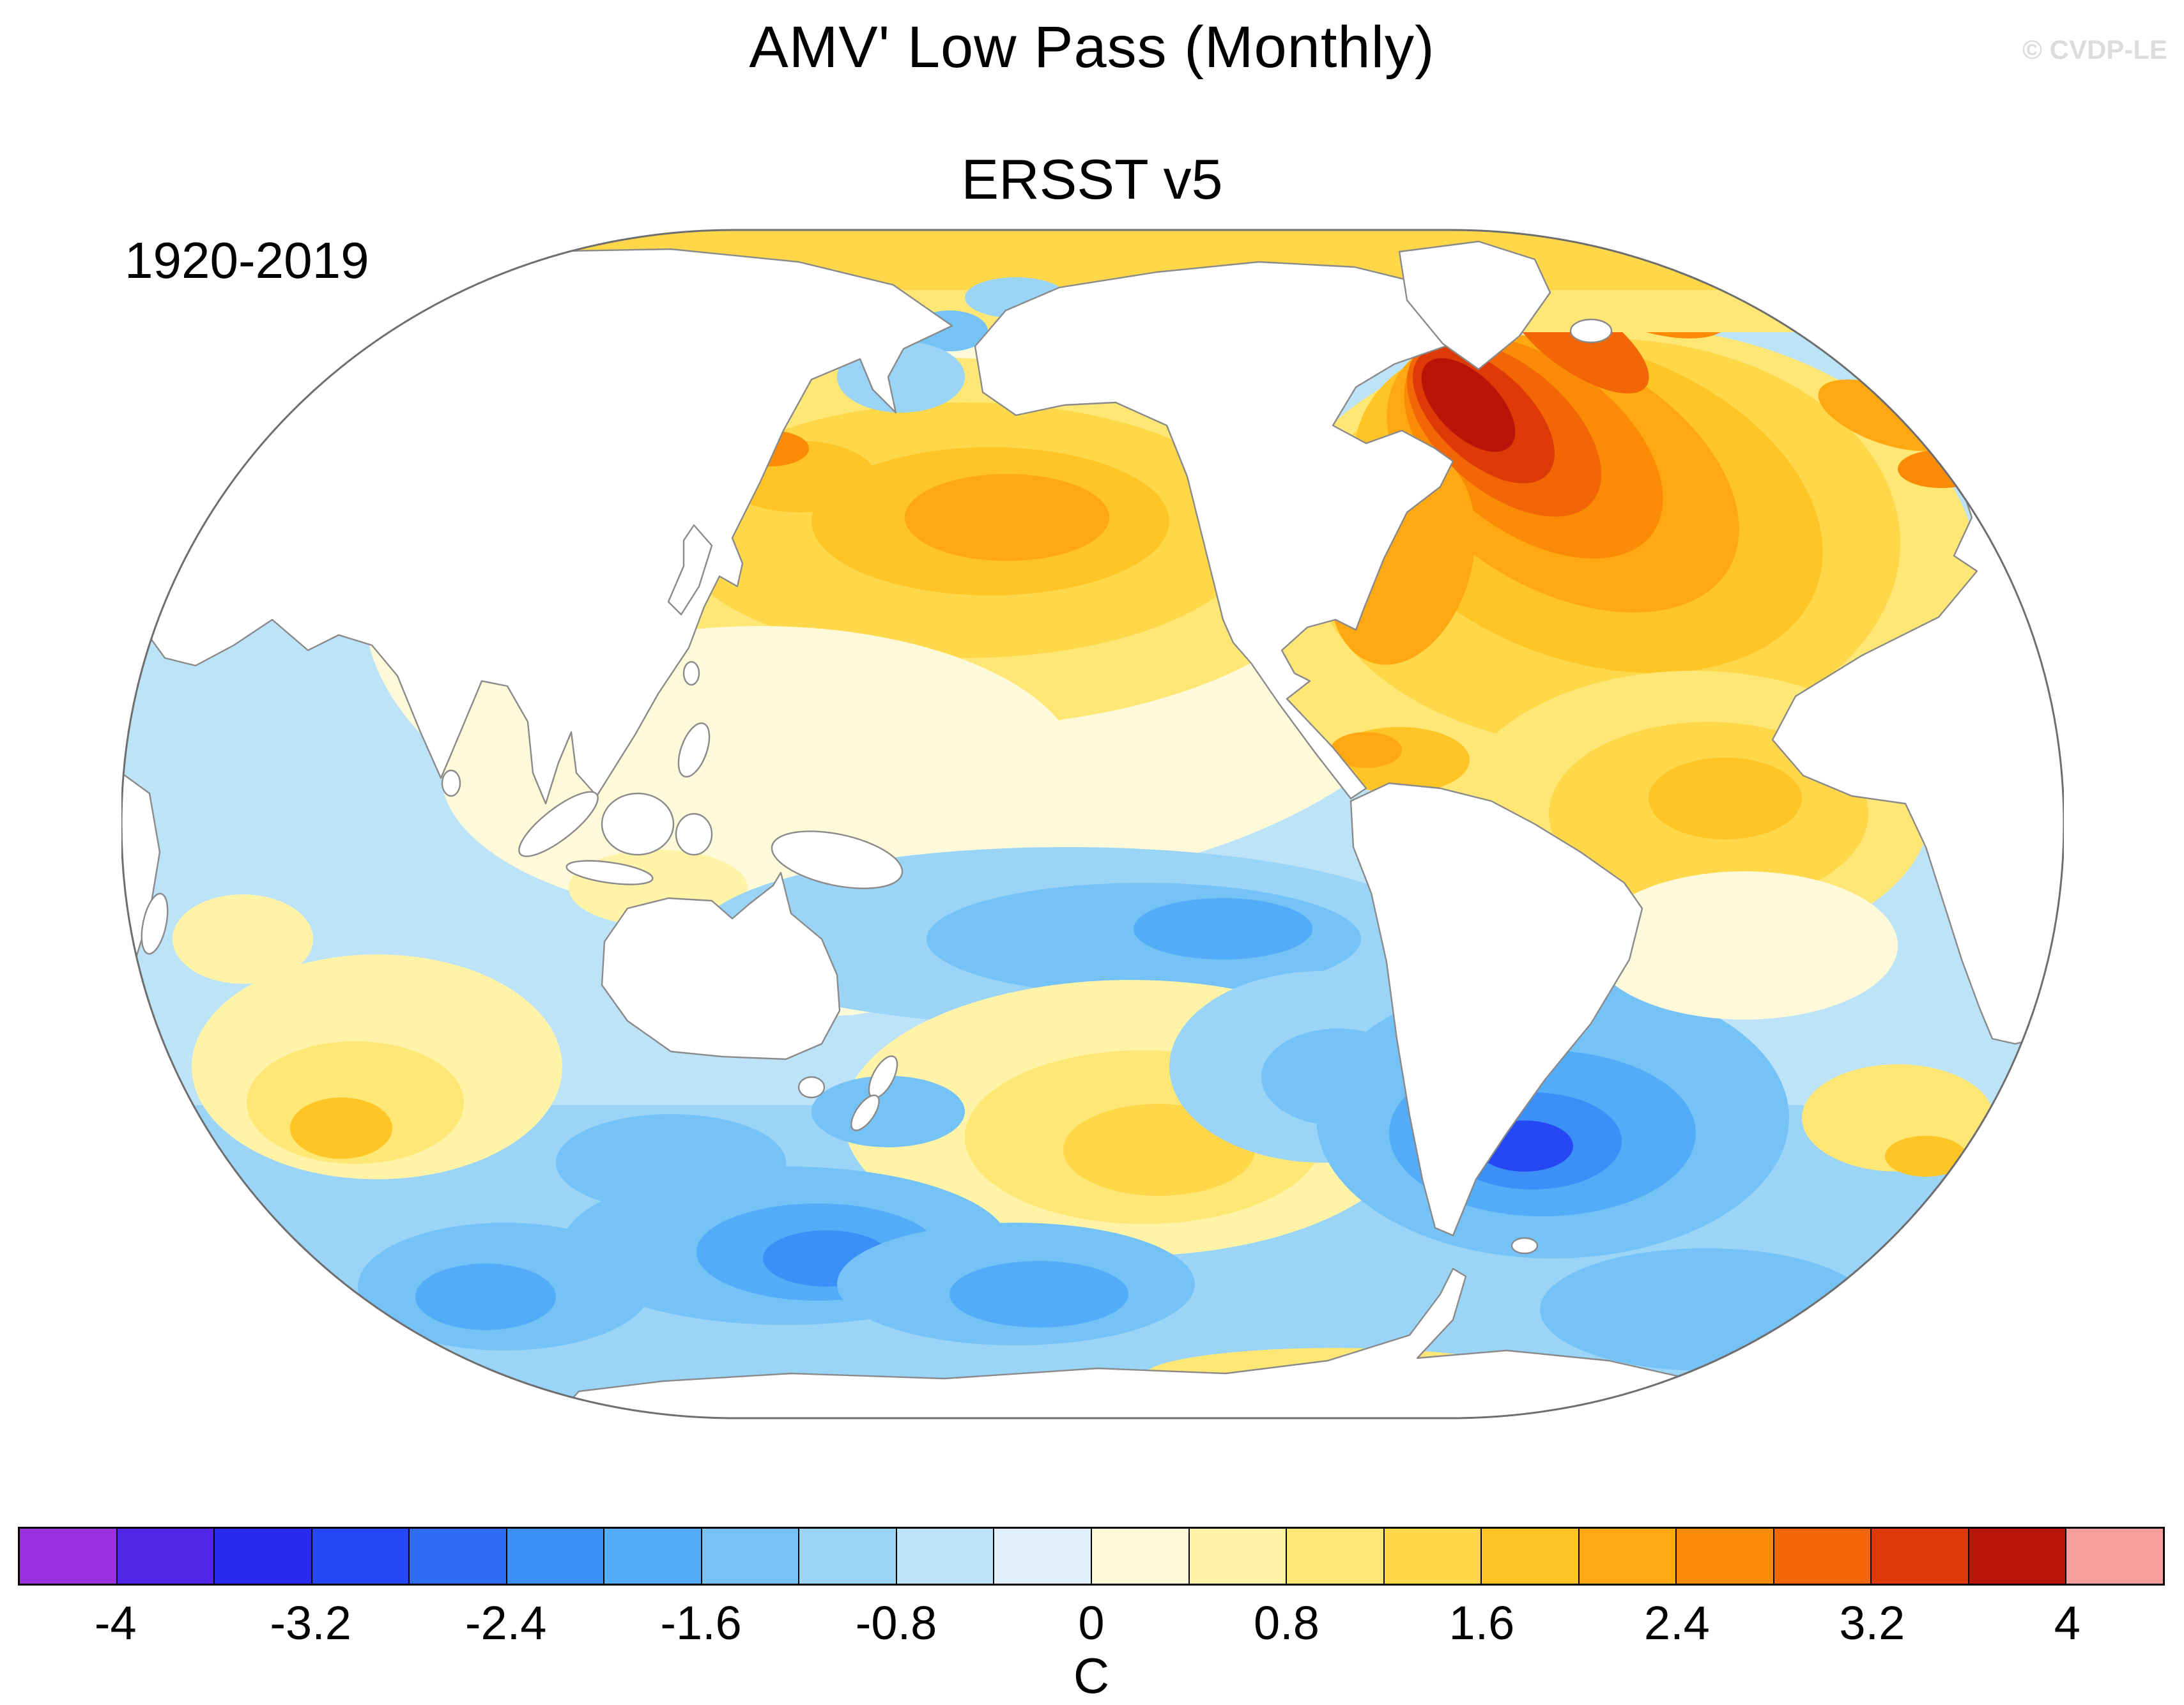  Describe the element at coordinates (690, 570) in the screenshot. I see `landmass-japan` at that location.